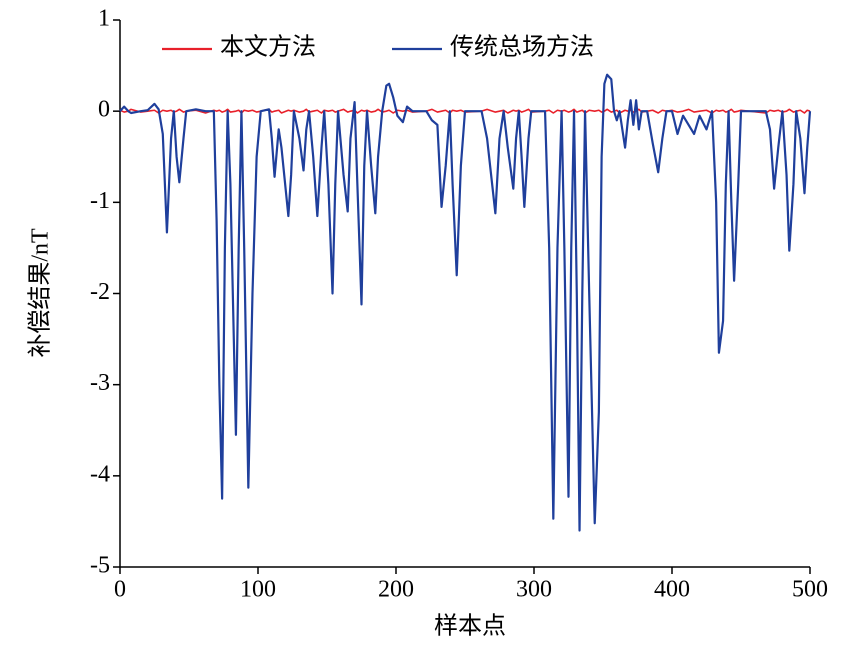 The image size is (850, 648). What do you see at coordinates (810, 590) in the screenshot?
I see `x-tick-label: 500` at bounding box center [810, 590].